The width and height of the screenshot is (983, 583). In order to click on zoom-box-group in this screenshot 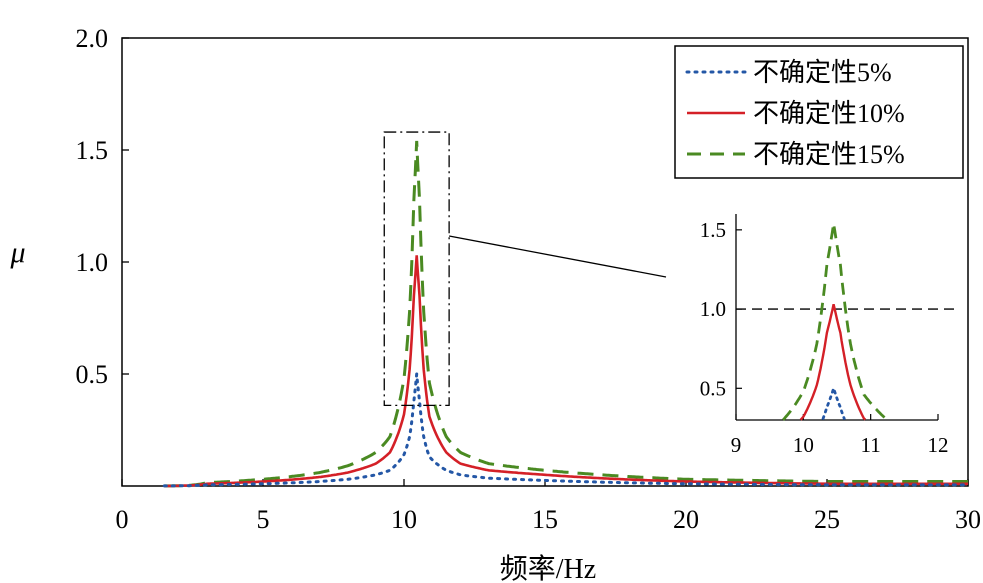, I will do `click(525, 269)`.